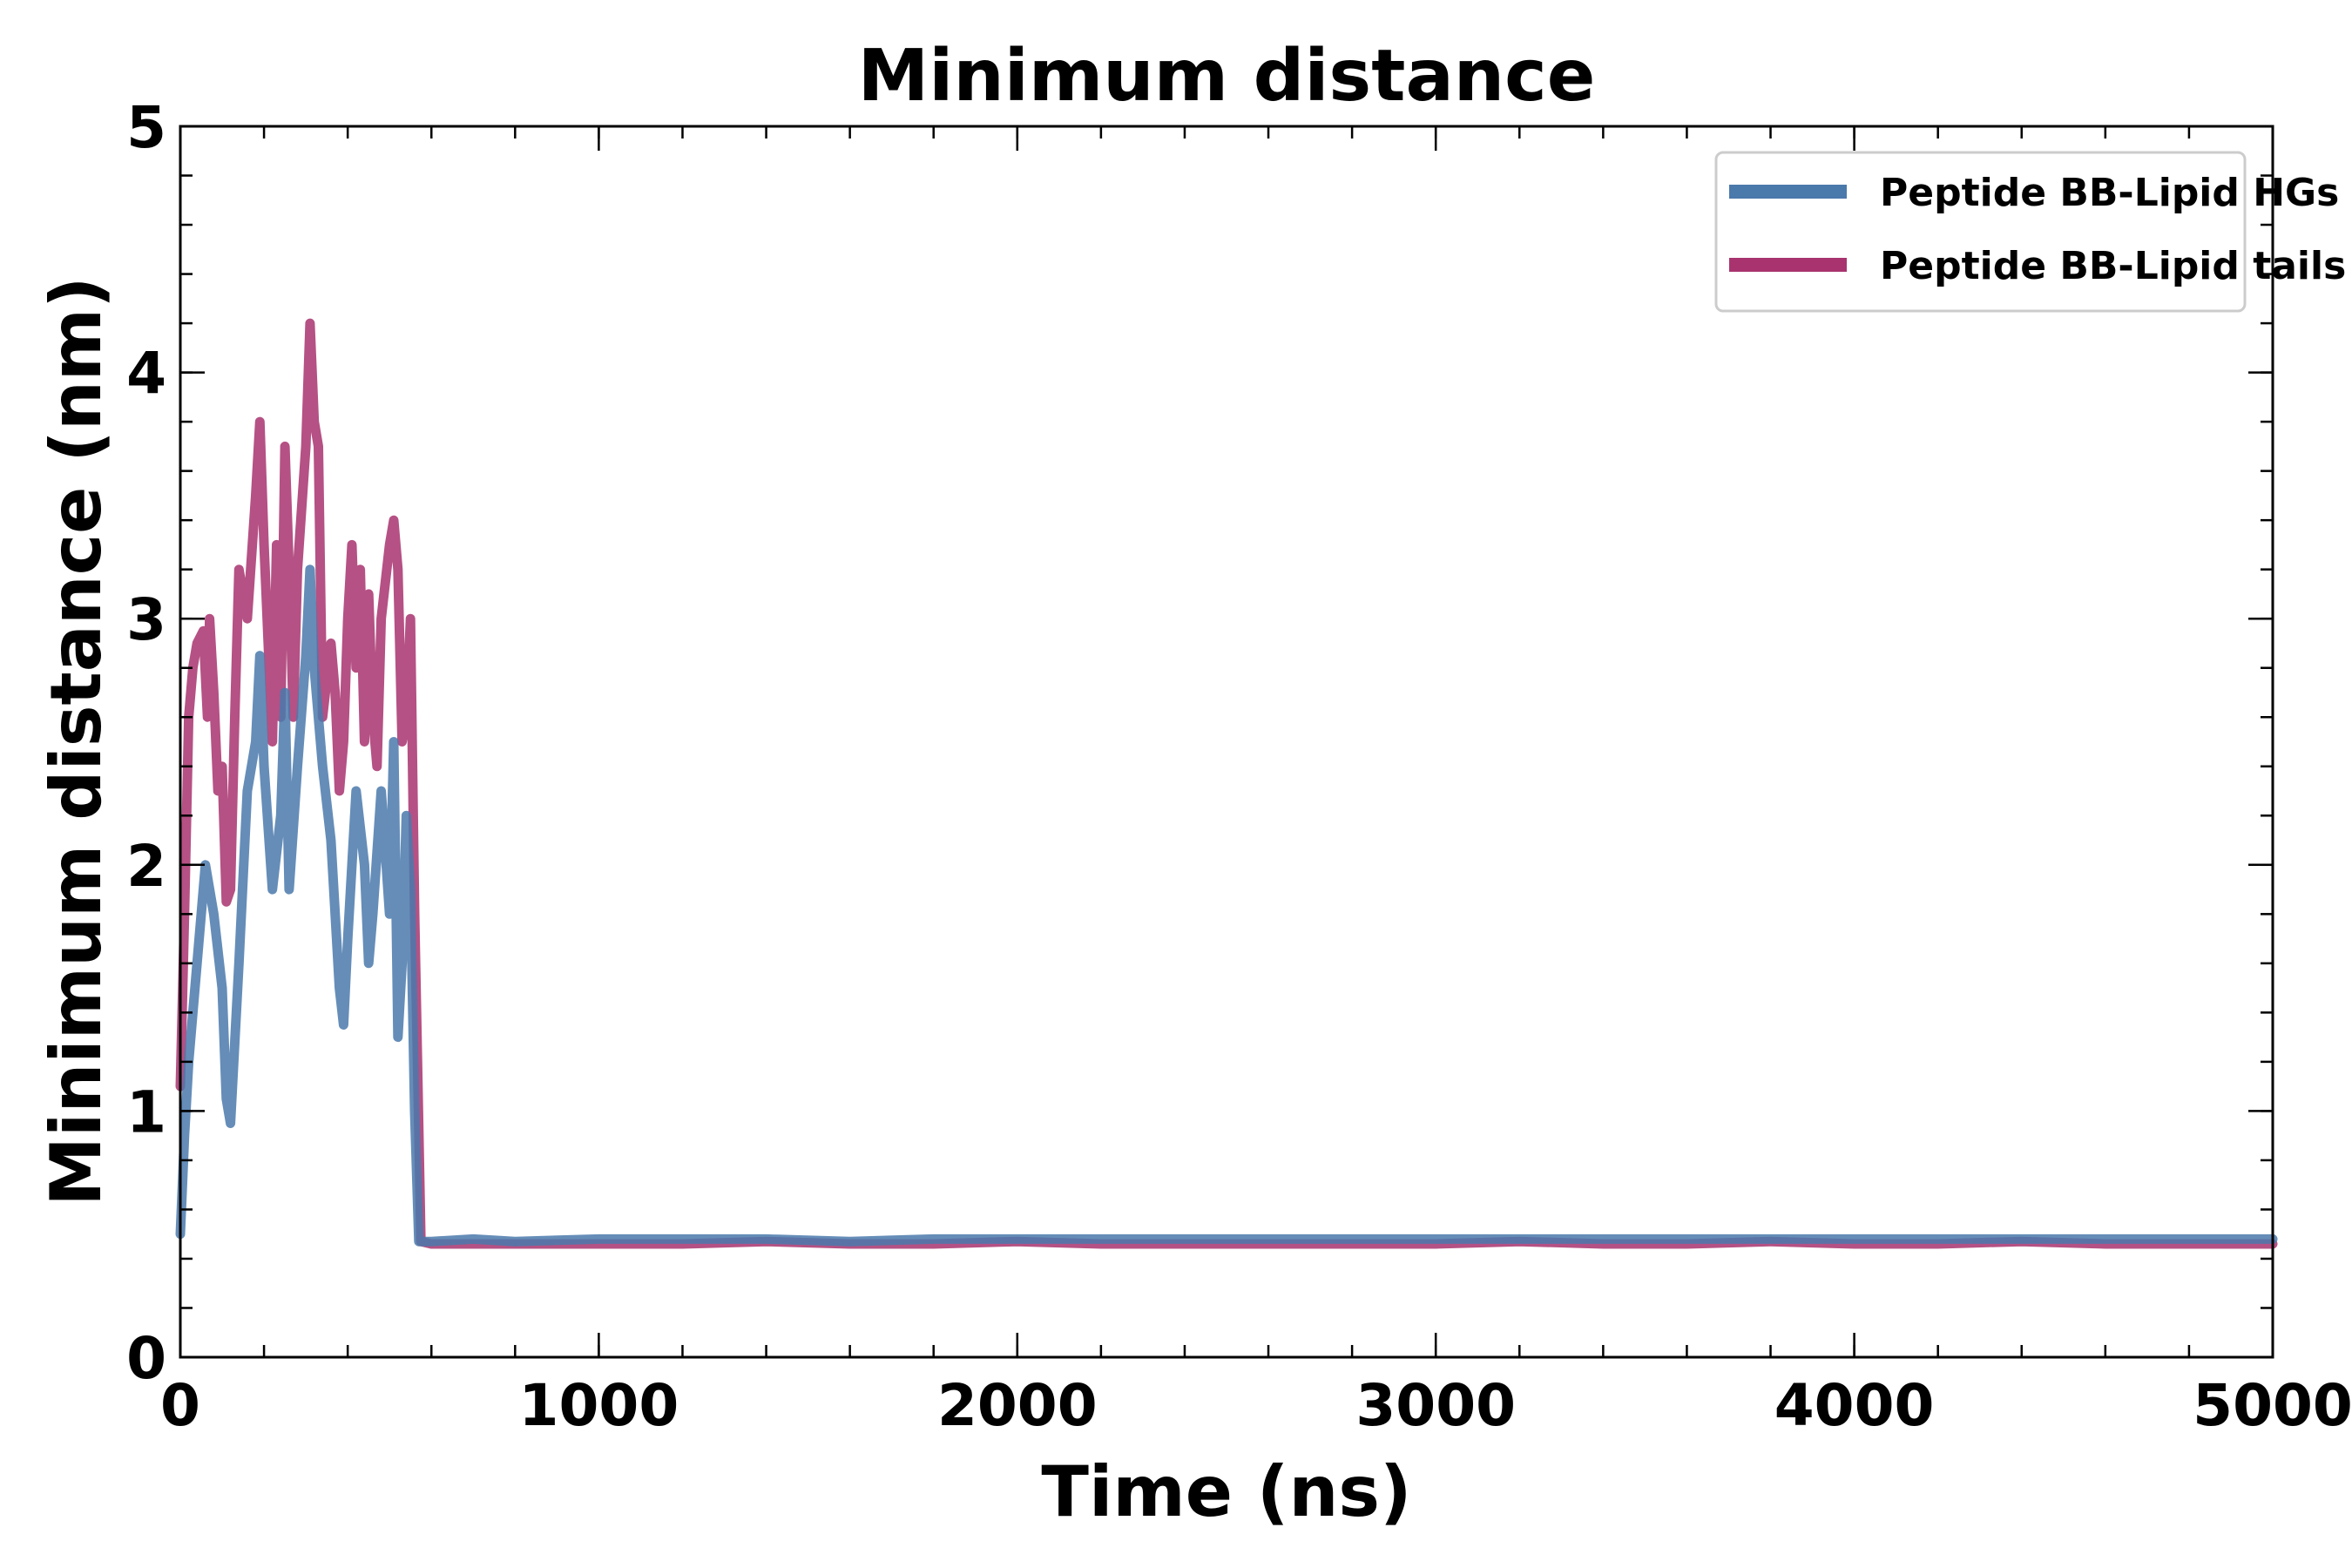 Image resolution: width=2352 pixels, height=1568 pixels. What do you see at coordinates (146, 619) in the screenshot?
I see `y-tick-label: 3` at bounding box center [146, 619].